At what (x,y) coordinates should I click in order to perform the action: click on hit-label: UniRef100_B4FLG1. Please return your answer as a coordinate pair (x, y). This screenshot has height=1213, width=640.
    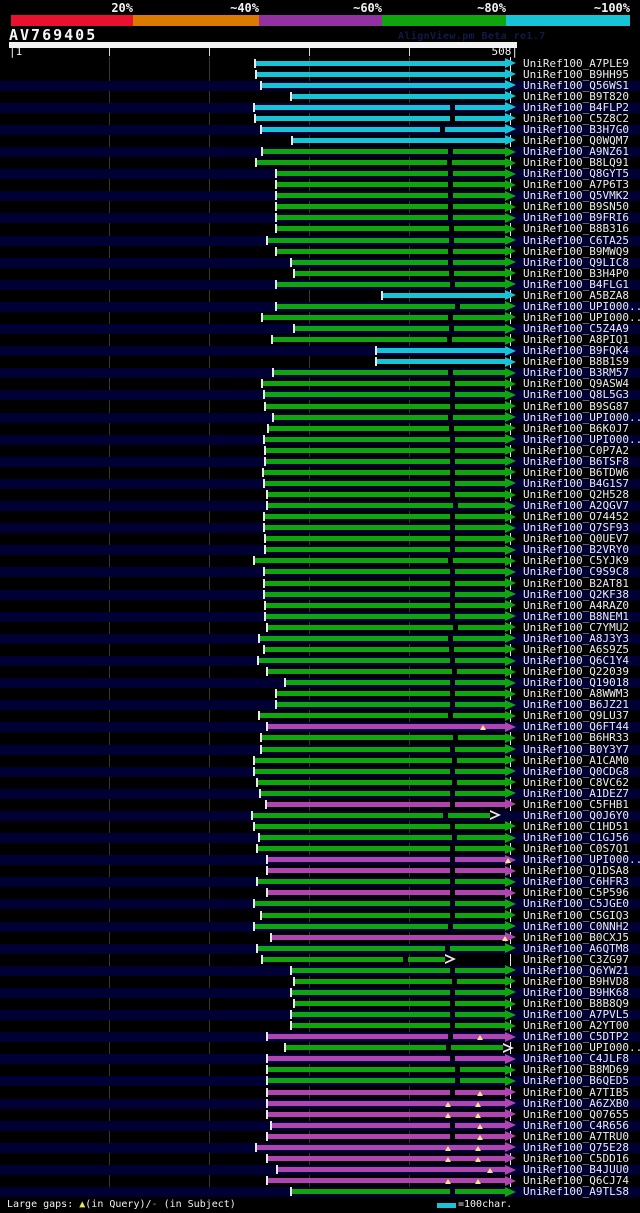
    Looking at the image, I should click on (576, 284).